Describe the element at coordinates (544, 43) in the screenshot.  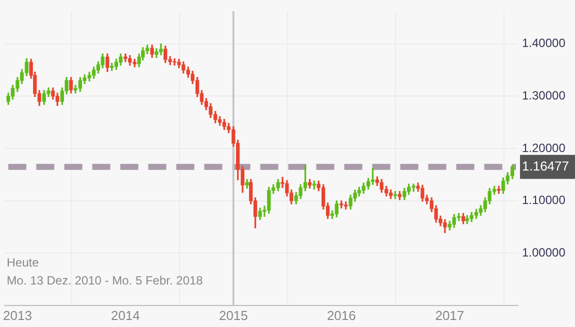
I see `y-tick-label: 1.40000` at that location.